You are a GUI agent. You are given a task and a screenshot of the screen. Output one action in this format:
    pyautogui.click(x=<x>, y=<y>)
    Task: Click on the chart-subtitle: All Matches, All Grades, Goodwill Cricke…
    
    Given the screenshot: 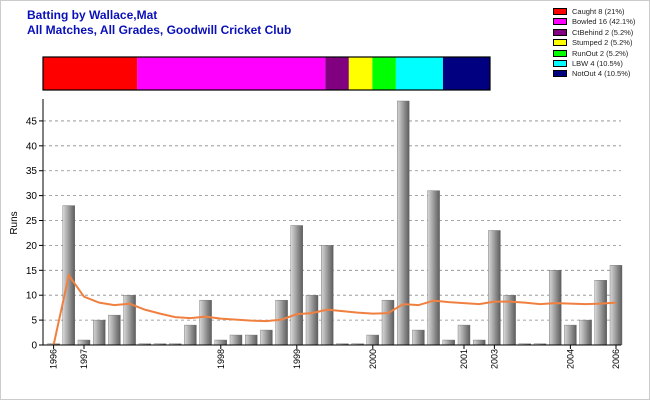 What is the action you would take?
    pyautogui.click(x=159, y=30)
    